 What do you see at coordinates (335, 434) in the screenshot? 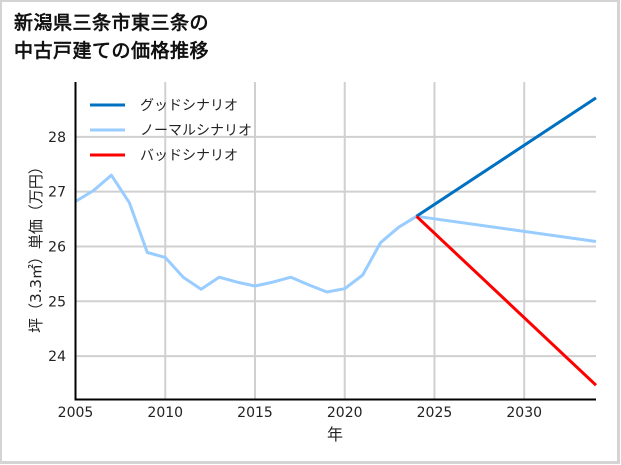
I see `x-axis-label: 年` at bounding box center [335, 434].